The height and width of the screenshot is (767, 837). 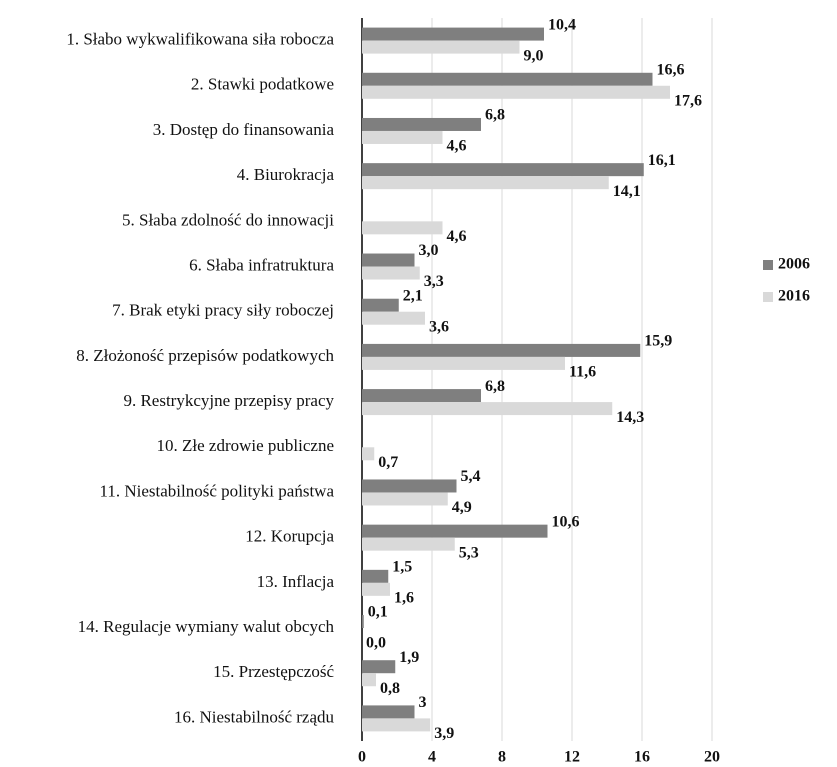 I want to click on value-label: 3,3, so click(x=434, y=281).